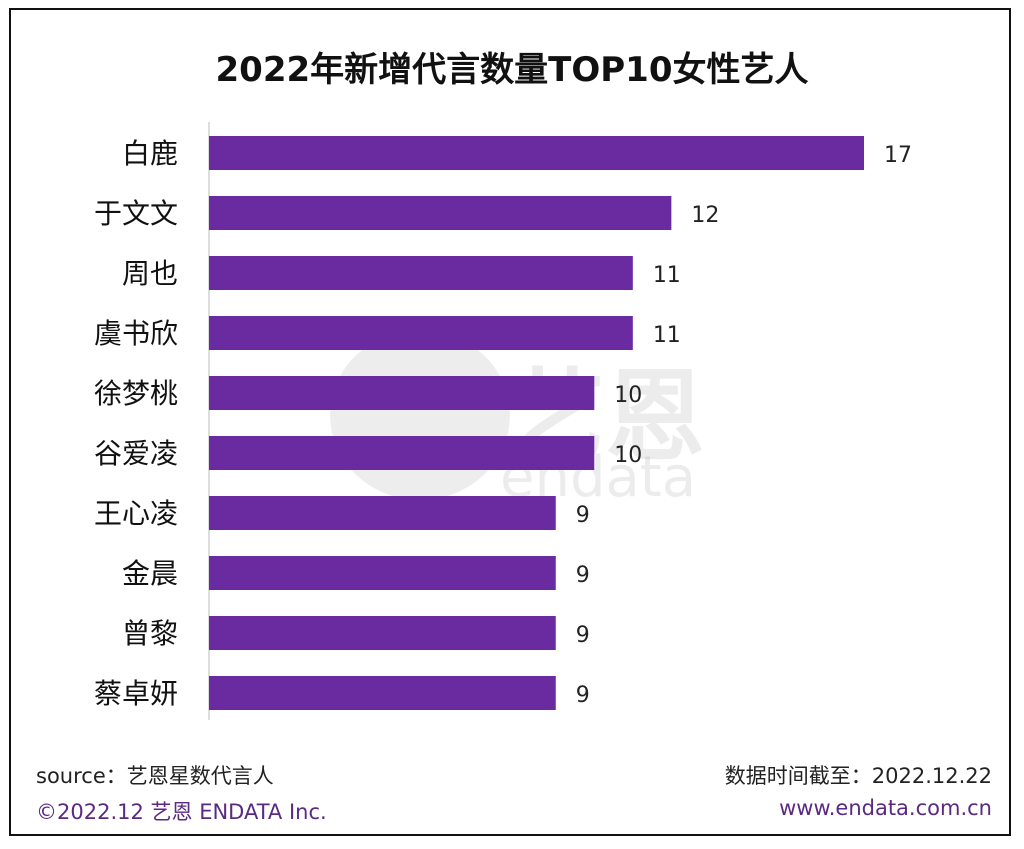 This screenshot has width=1024, height=849. Describe the element at coordinates (858, 776) in the screenshot. I see `data-date: 数据时间截至：2022.12.22` at that location.